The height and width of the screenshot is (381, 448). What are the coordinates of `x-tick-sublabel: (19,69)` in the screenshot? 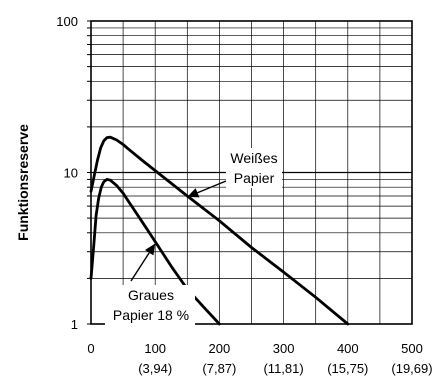 It's located at (411, 368).